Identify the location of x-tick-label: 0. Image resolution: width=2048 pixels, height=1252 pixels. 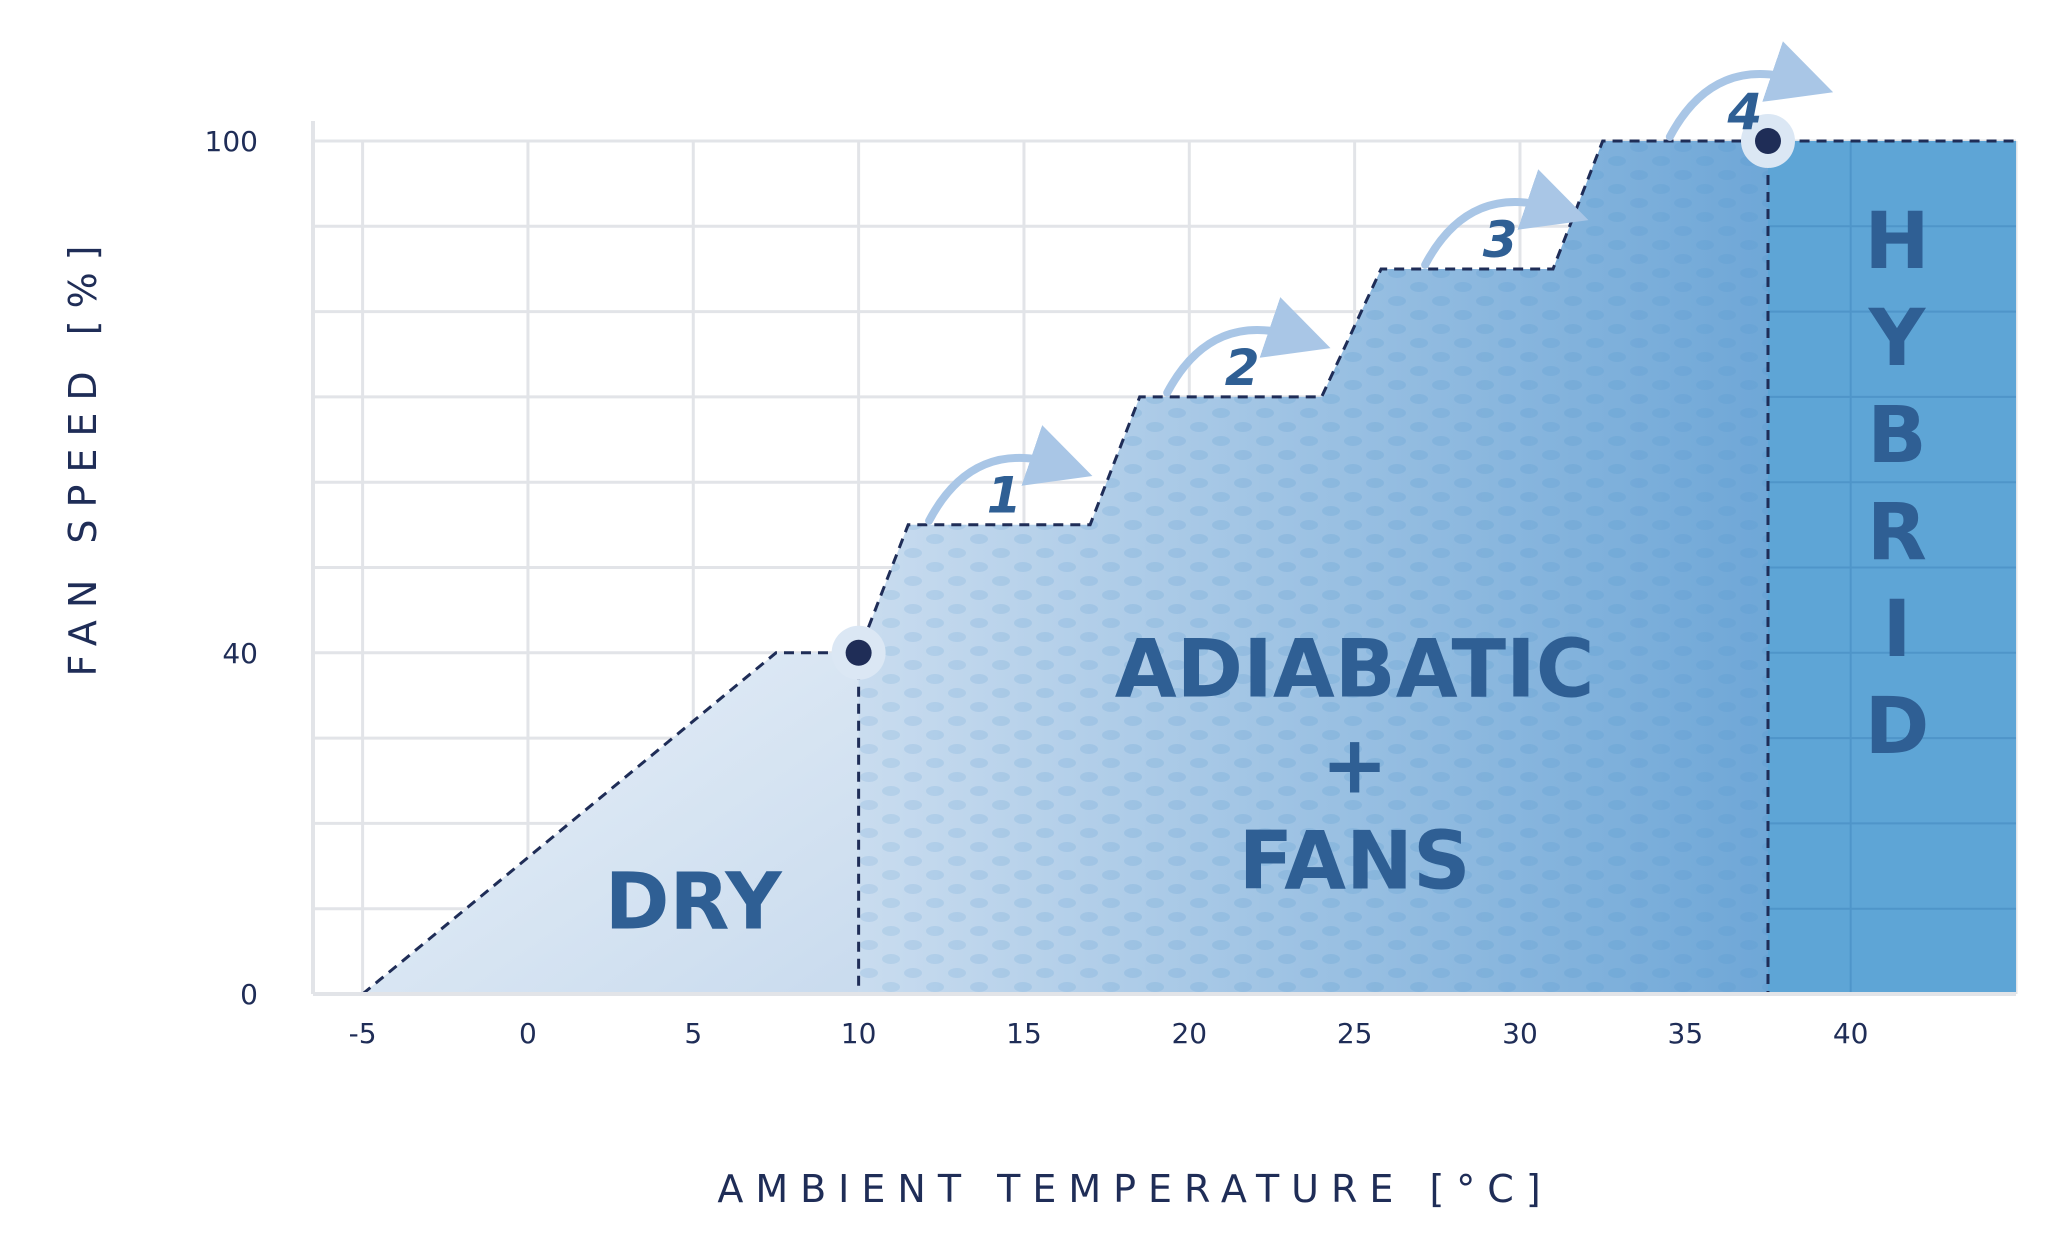
(528, 1033).